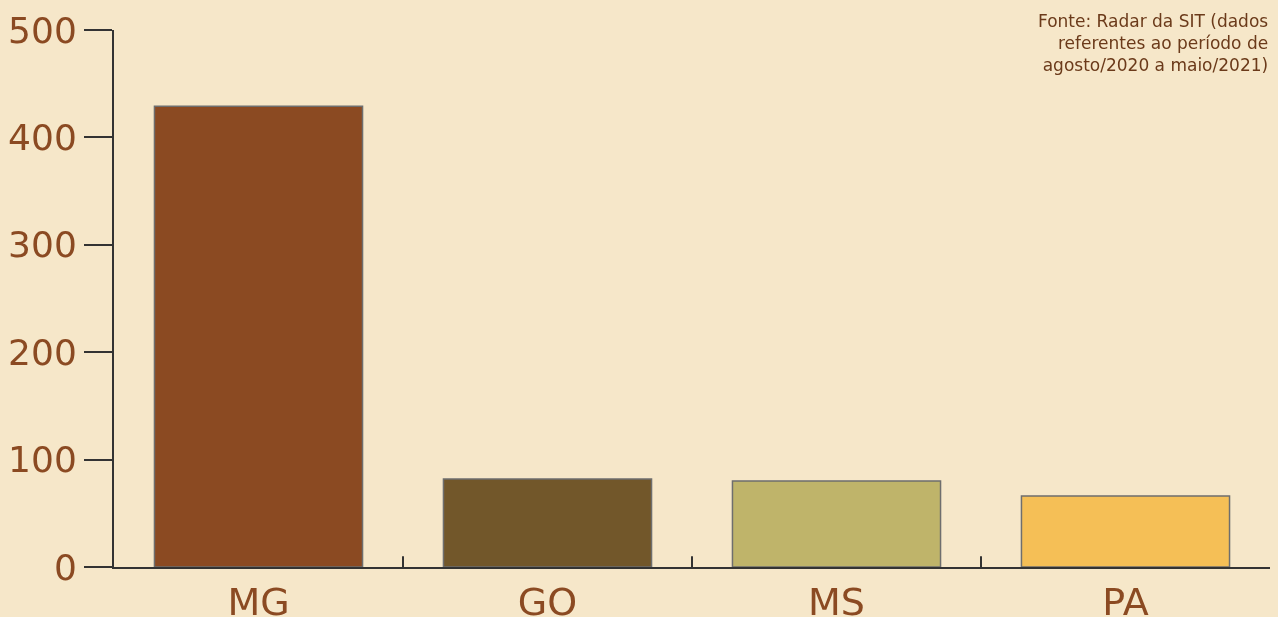  Describe the element at coordinates (42, 245) in the screenshot. I see `y-tick-label: 300` at that location.